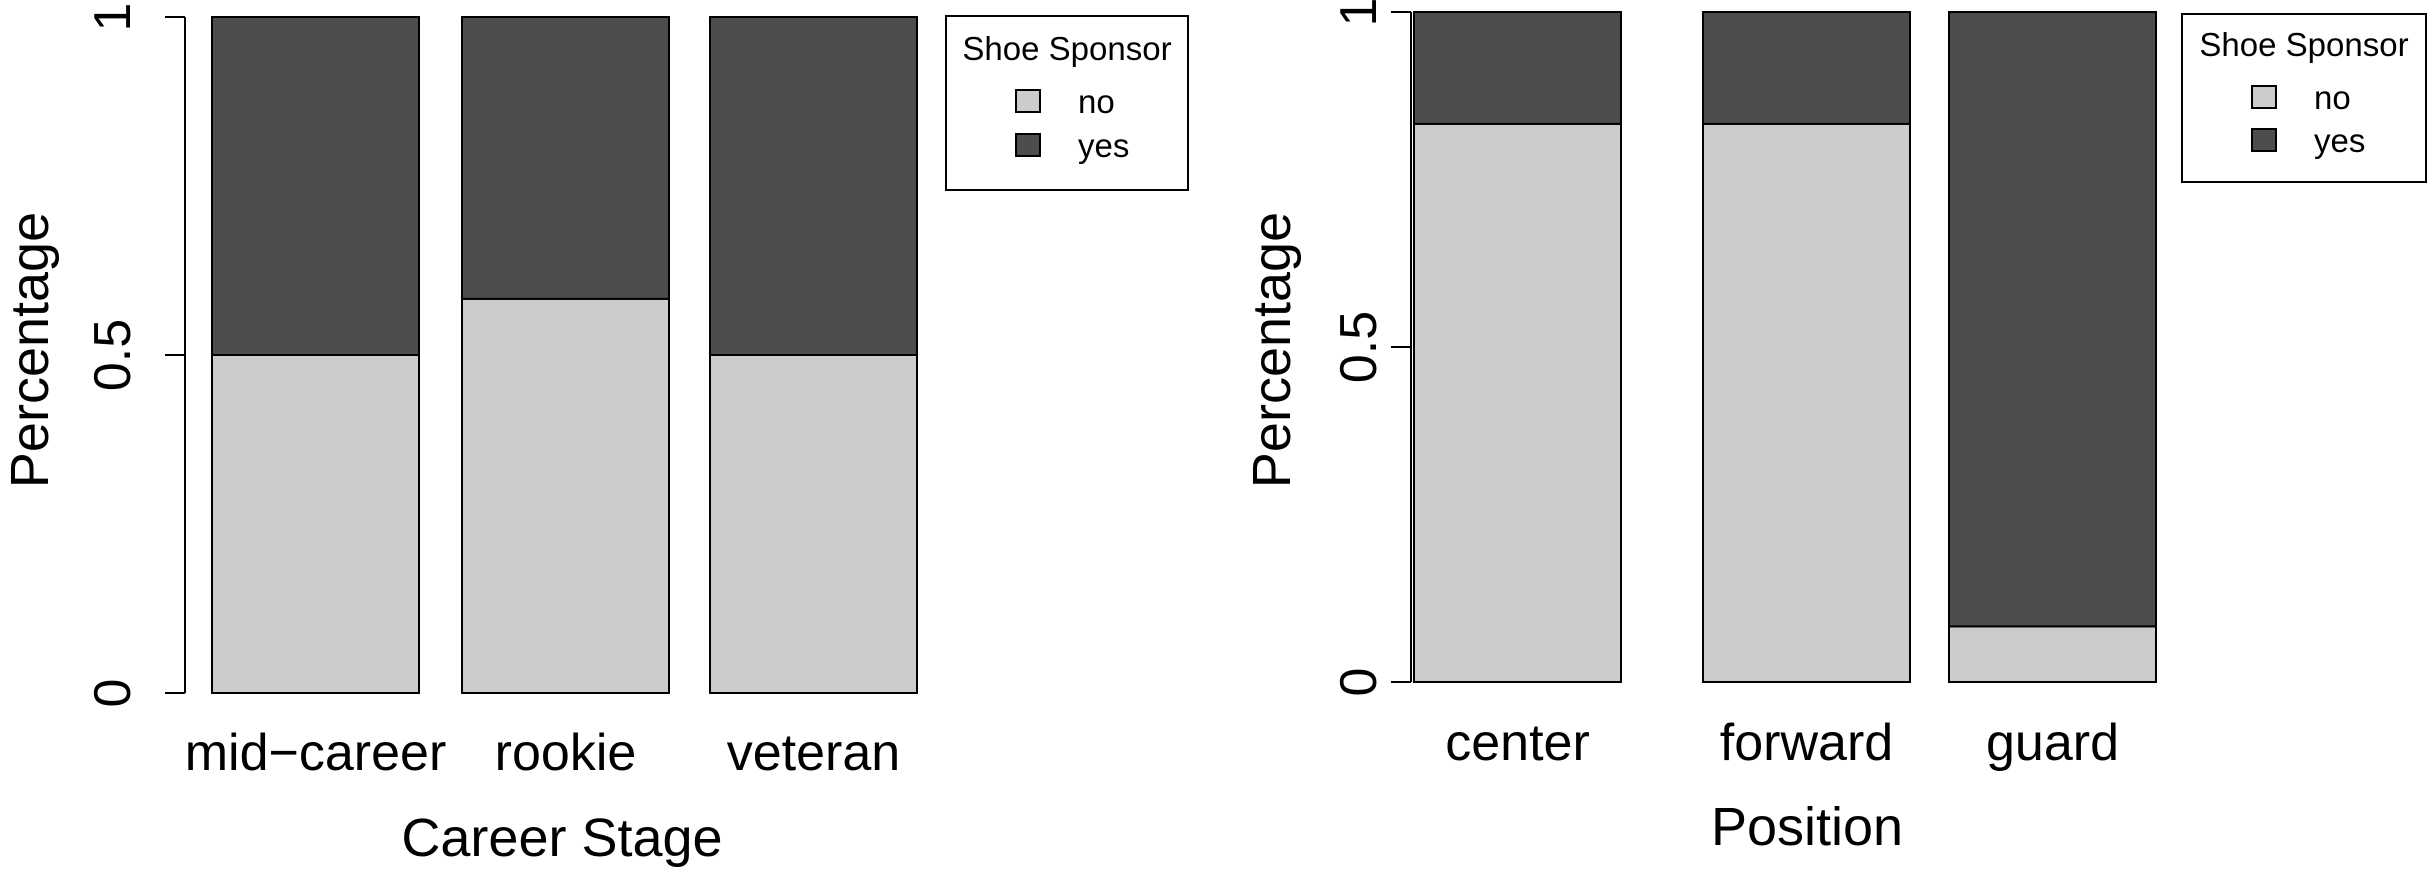 The image size is (2428, 876). What do you see at coordinates (561, 838) in the screenshot?
I see `x-axis-title: Career Stage` at bounding box center [561, 838].